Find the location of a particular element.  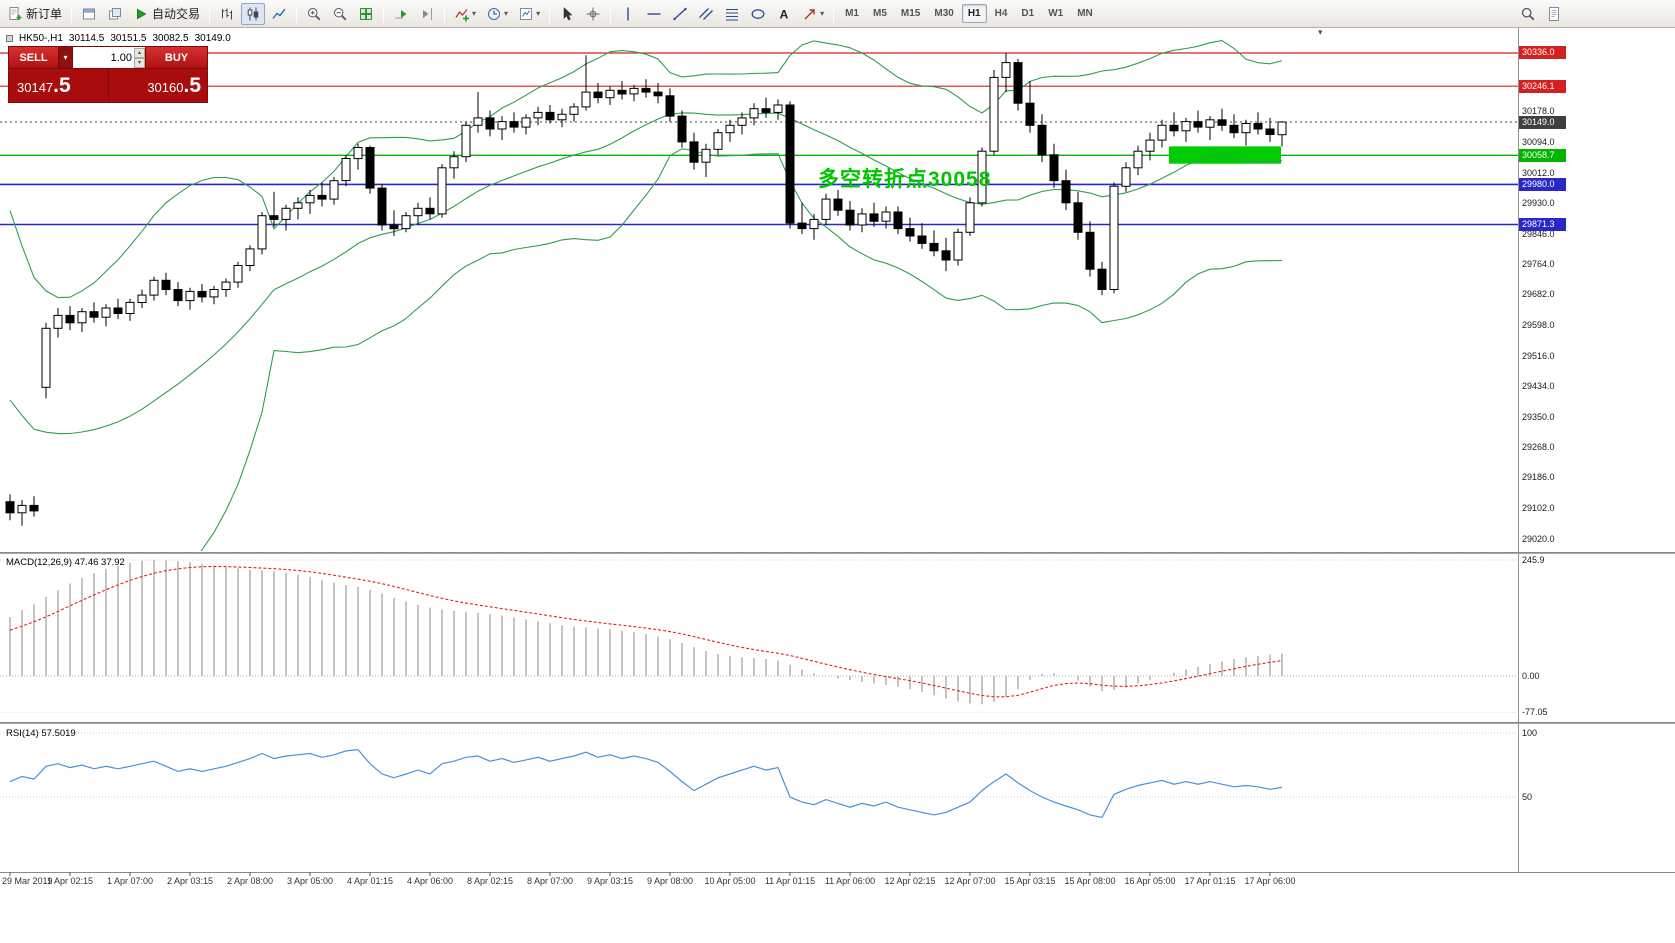

timeframe-m30-button: M30 is located at coordinates (944, 13).